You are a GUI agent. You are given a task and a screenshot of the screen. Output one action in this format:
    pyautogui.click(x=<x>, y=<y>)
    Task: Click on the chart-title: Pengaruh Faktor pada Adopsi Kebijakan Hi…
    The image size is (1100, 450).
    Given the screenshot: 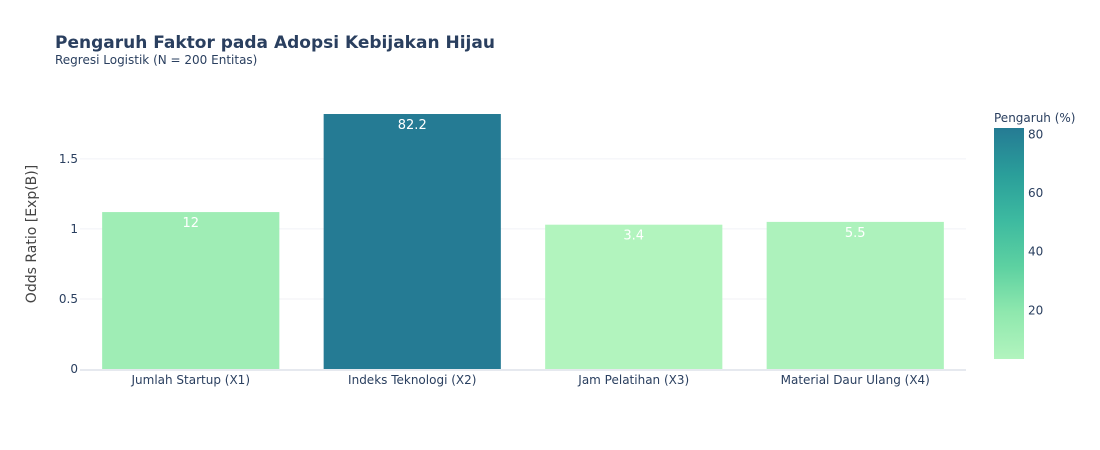 What is the action you would take?
    pyautogui.click(x=275, y=43)
    